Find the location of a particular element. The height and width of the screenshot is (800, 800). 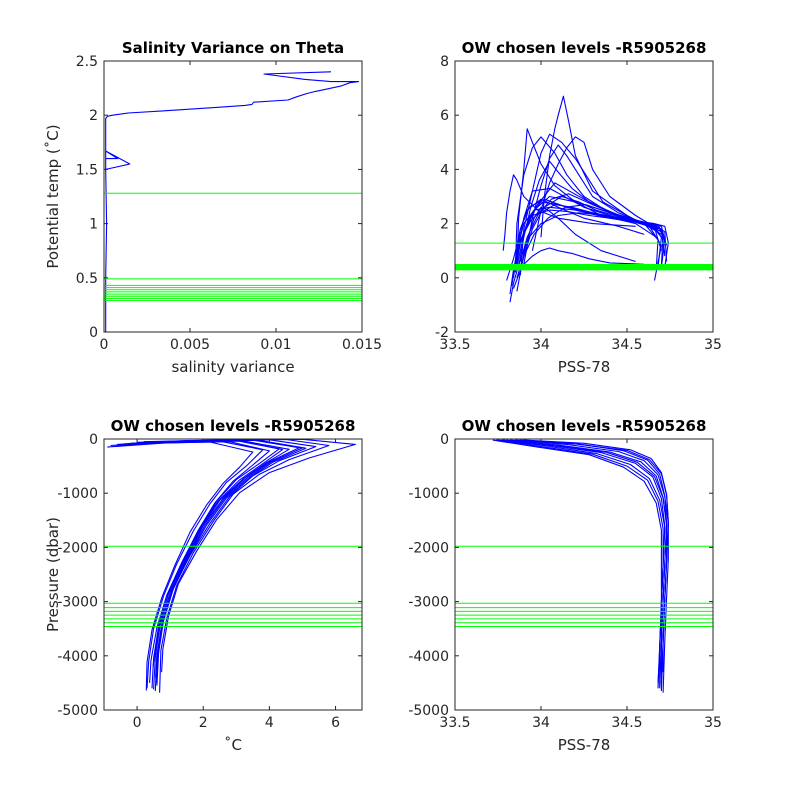

y-tick-label: 1.5 is located at coordinates (87, 170).